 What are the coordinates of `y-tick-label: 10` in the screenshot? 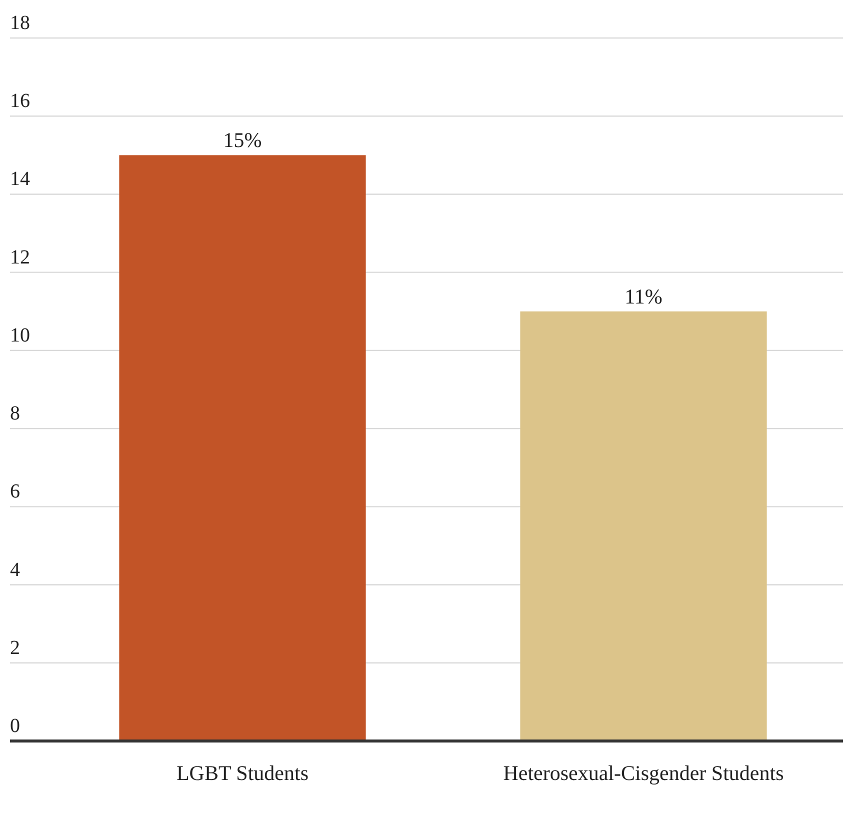 It's located at (20, 335).